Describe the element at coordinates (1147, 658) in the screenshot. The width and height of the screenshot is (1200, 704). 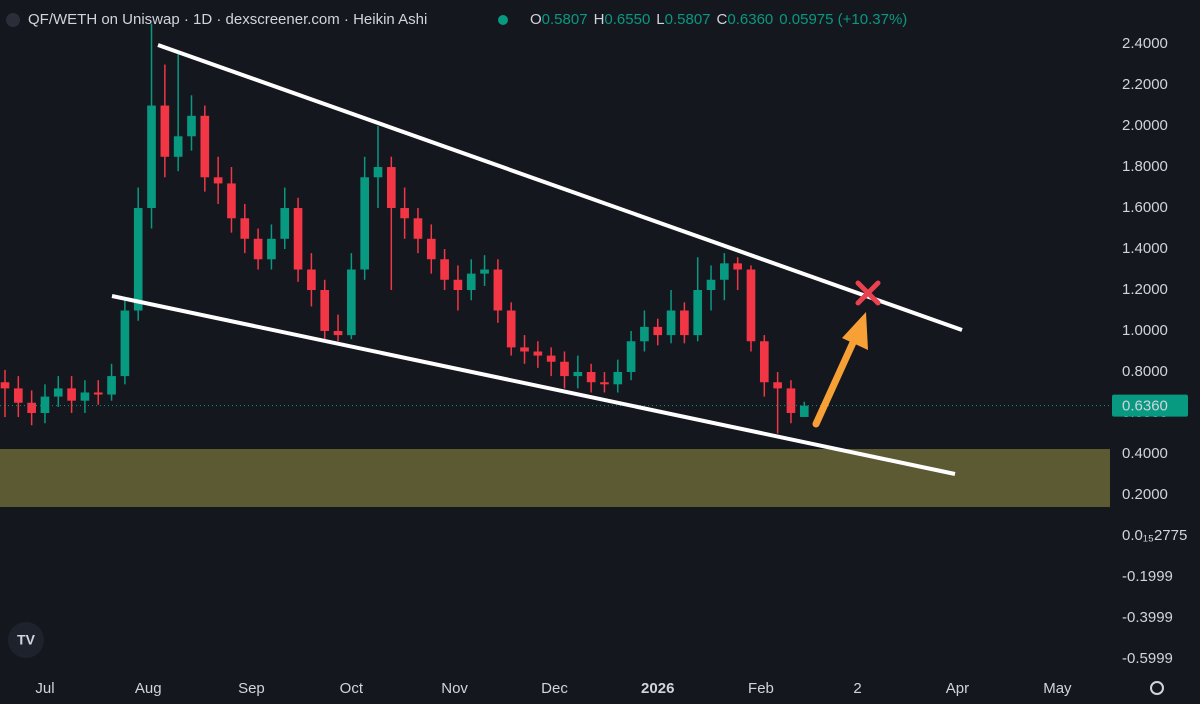
I see `y-tick-label: -0.5999` at that location.